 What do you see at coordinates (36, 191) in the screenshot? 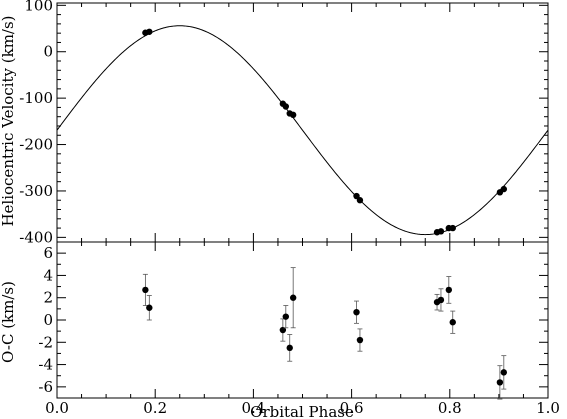
I see `top-y-tick-label: -300` at bounding box center [36, 191].